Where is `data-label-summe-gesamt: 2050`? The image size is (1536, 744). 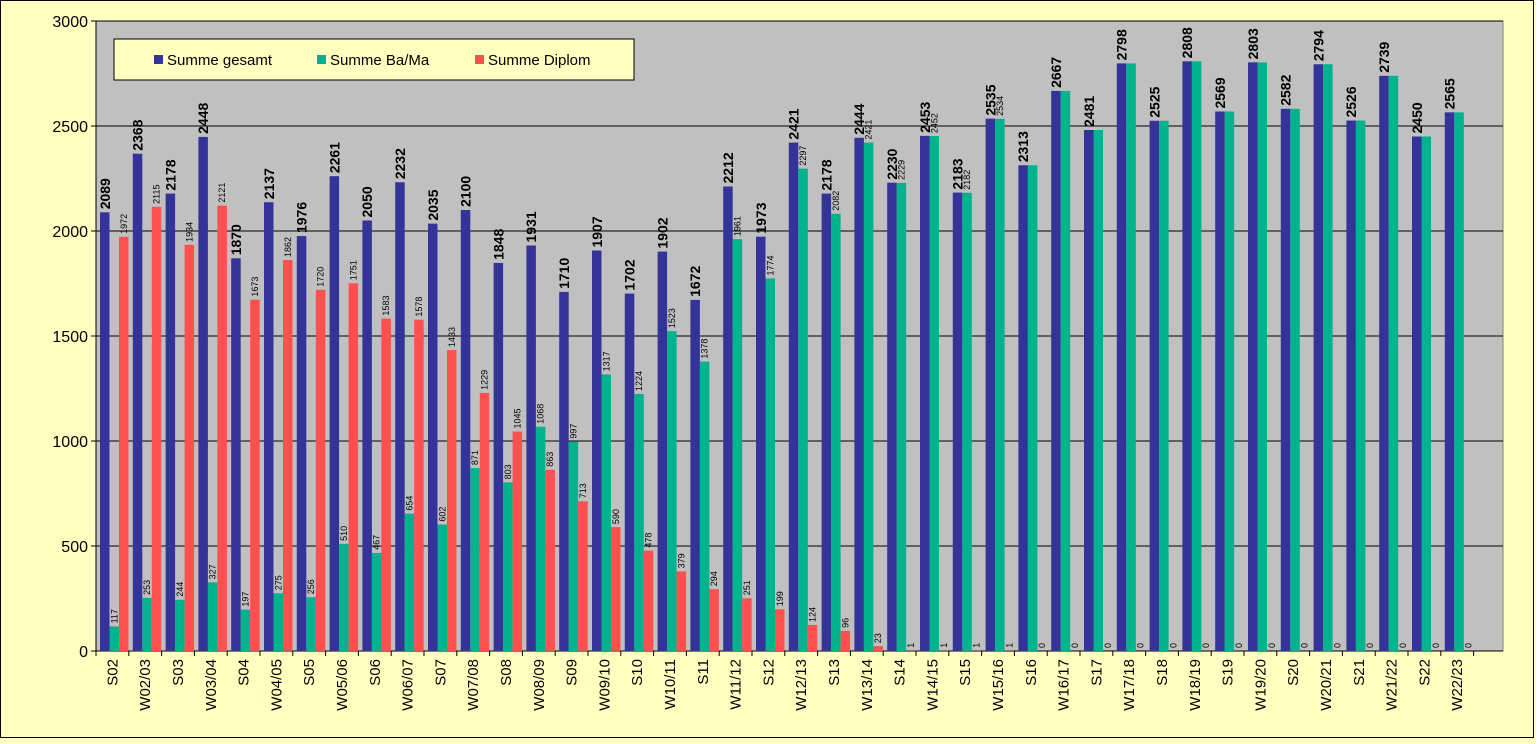
data-label-summe-gesamt: 2050 is located at coordinates (367, 201).